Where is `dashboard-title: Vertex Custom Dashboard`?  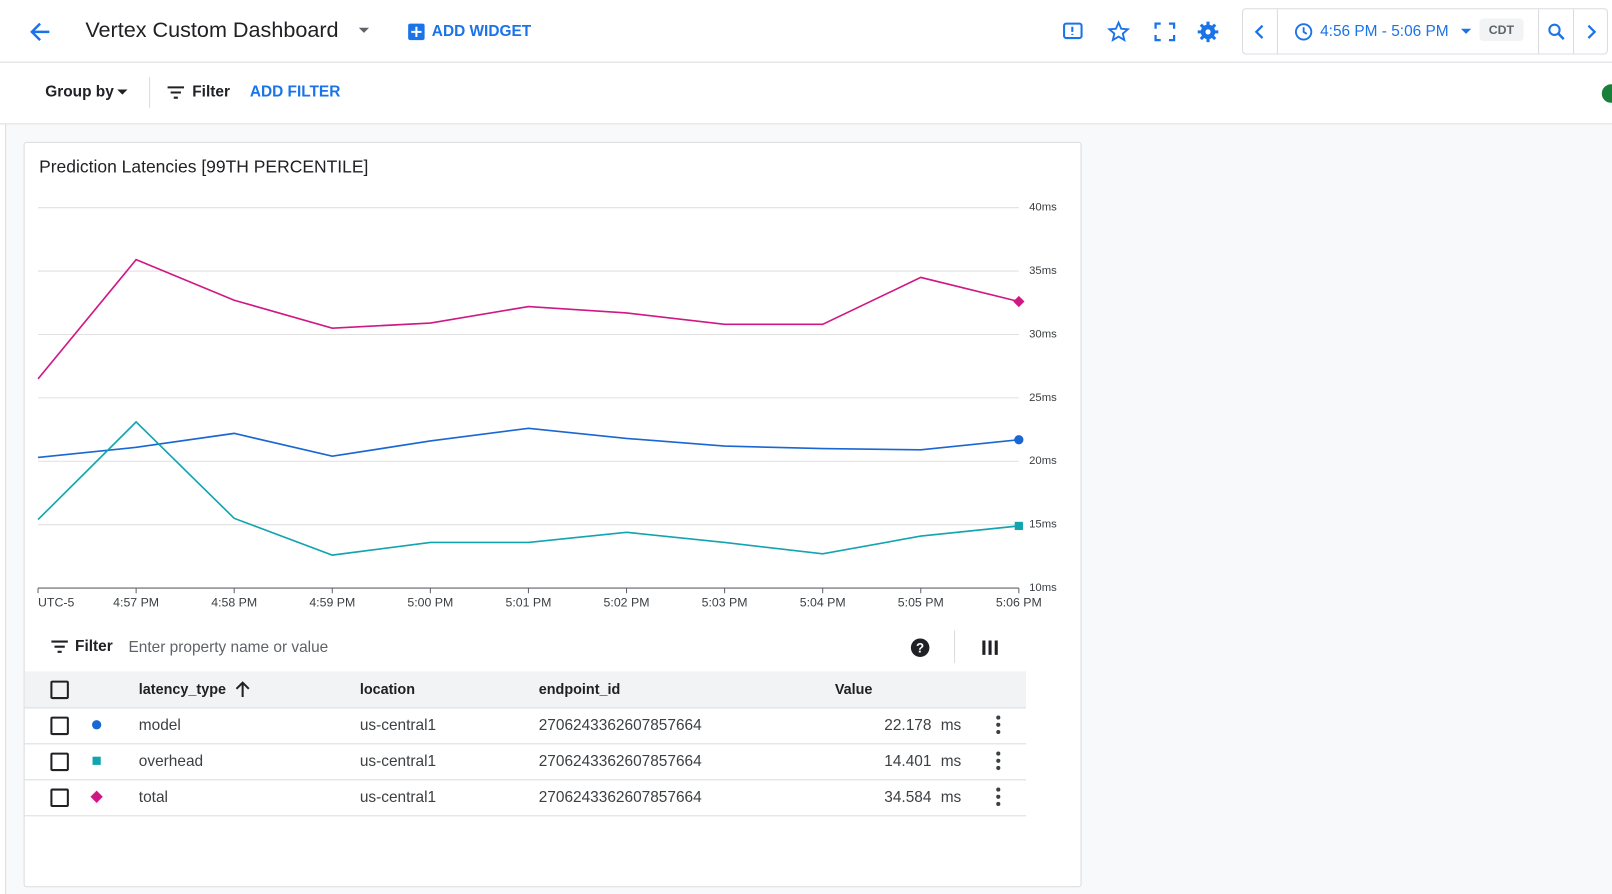
dashboard-title: Vertex Custom Dashboard is located at coordinates (212, 30).